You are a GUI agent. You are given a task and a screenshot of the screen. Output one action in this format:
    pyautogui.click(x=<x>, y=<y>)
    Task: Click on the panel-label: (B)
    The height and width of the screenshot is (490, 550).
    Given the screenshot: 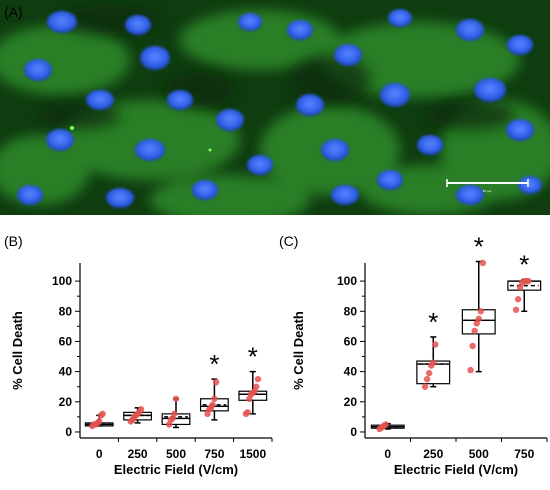 What is the action you would take?
    pyautogui.click(x=13, y=241)
    